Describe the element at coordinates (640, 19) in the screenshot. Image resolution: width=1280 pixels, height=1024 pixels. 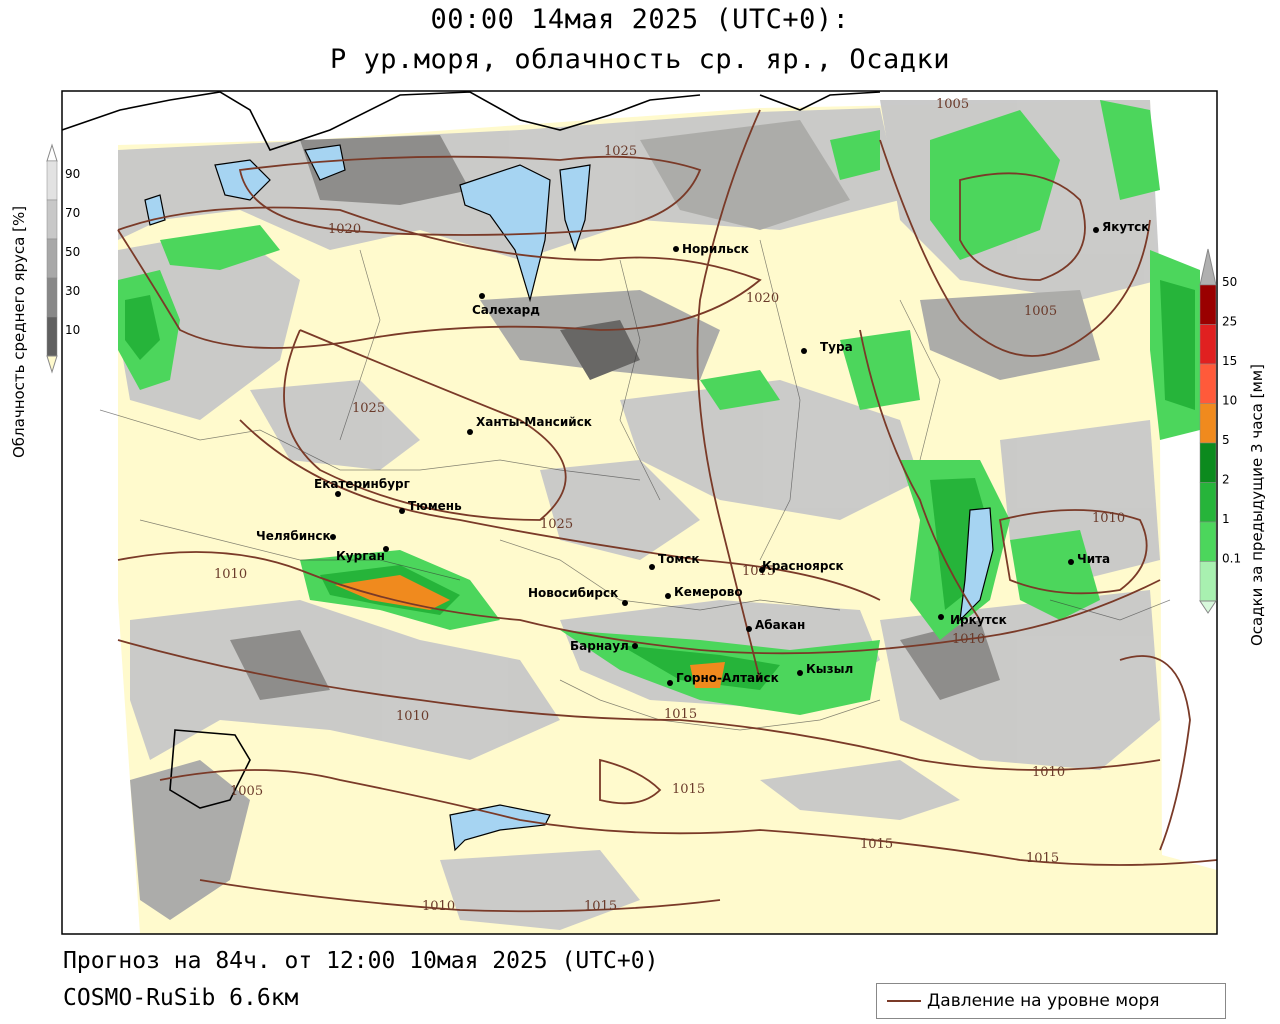
I see `chart-title: 00:00 14мая 2025 (UTC+0):` at that location.